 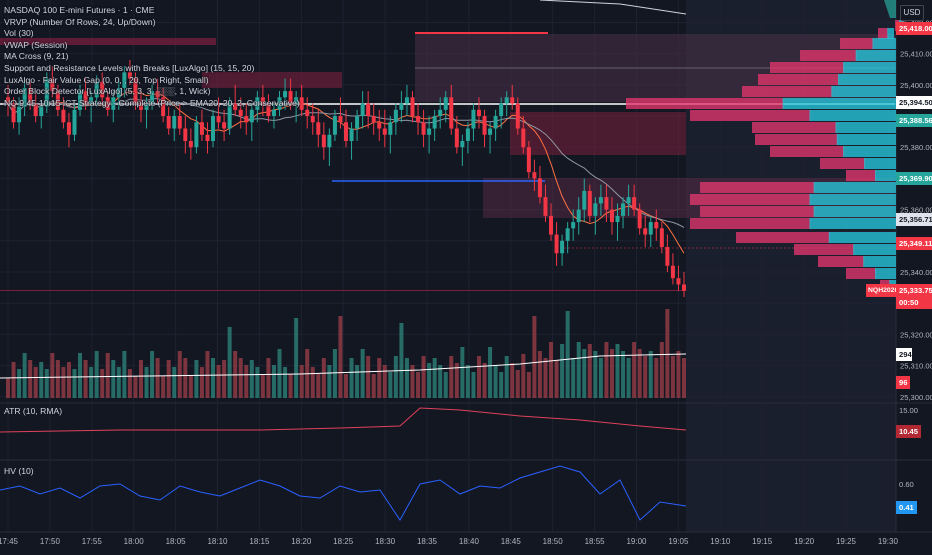 What do you see at coordinates (595, 541) in the screenshot?
I see `time-tick-label: 18:55` at bounding box center [595, 541].